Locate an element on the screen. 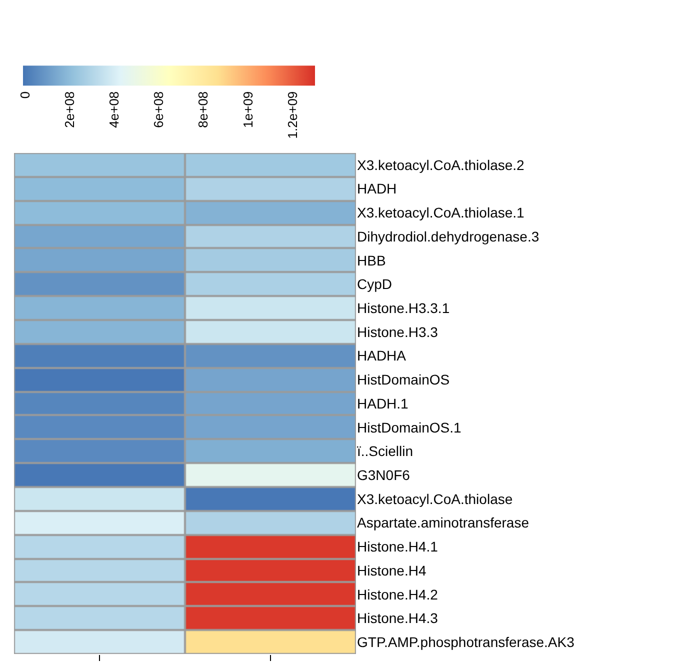 This screenshot has height=666, width=689. color-bar-label: 8e+08 is located at coordinates (203, 109).